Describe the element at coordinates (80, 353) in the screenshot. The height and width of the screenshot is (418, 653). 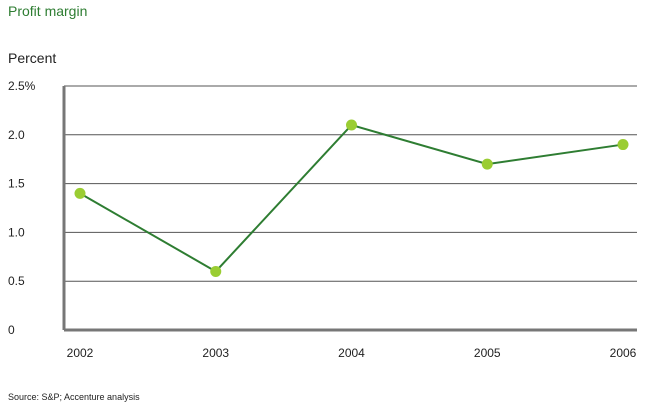
I see `x-tick-label: 2002` at that location.